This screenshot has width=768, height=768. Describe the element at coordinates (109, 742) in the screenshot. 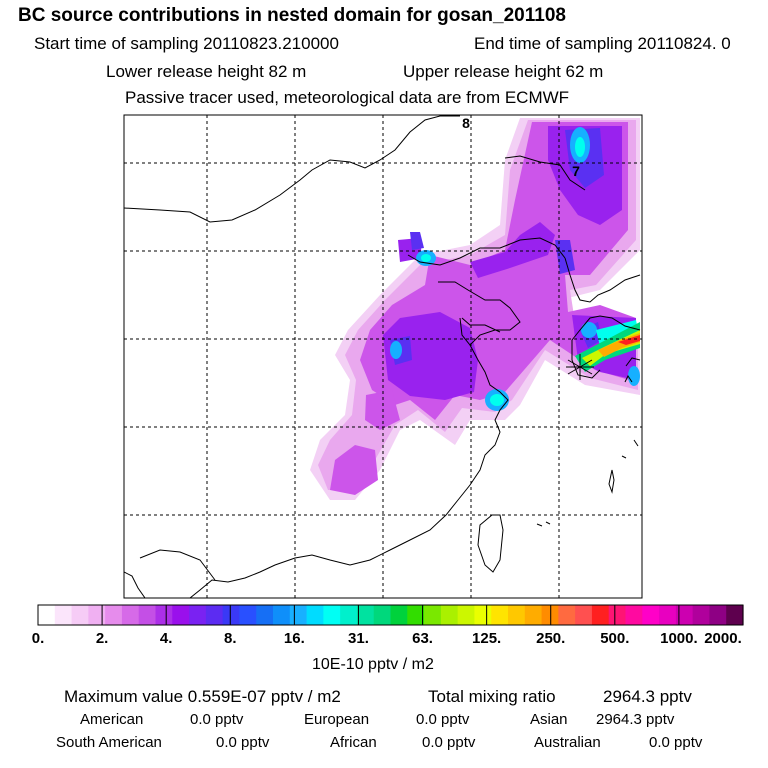

I see `region-name-south-american: South American` at that location.